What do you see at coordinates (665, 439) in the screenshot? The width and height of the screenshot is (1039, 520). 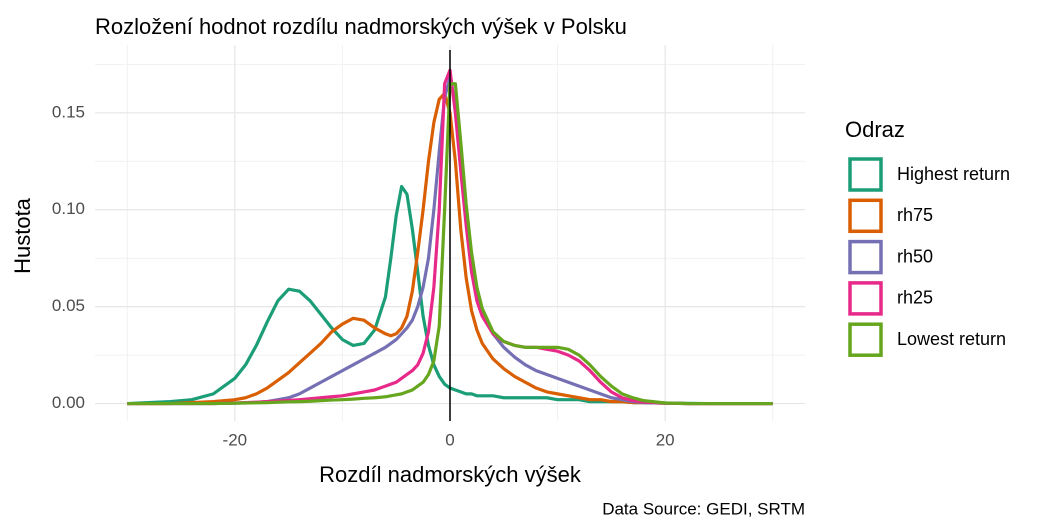 I see `x-tick-label: 20` at bounding box center [665, 439].